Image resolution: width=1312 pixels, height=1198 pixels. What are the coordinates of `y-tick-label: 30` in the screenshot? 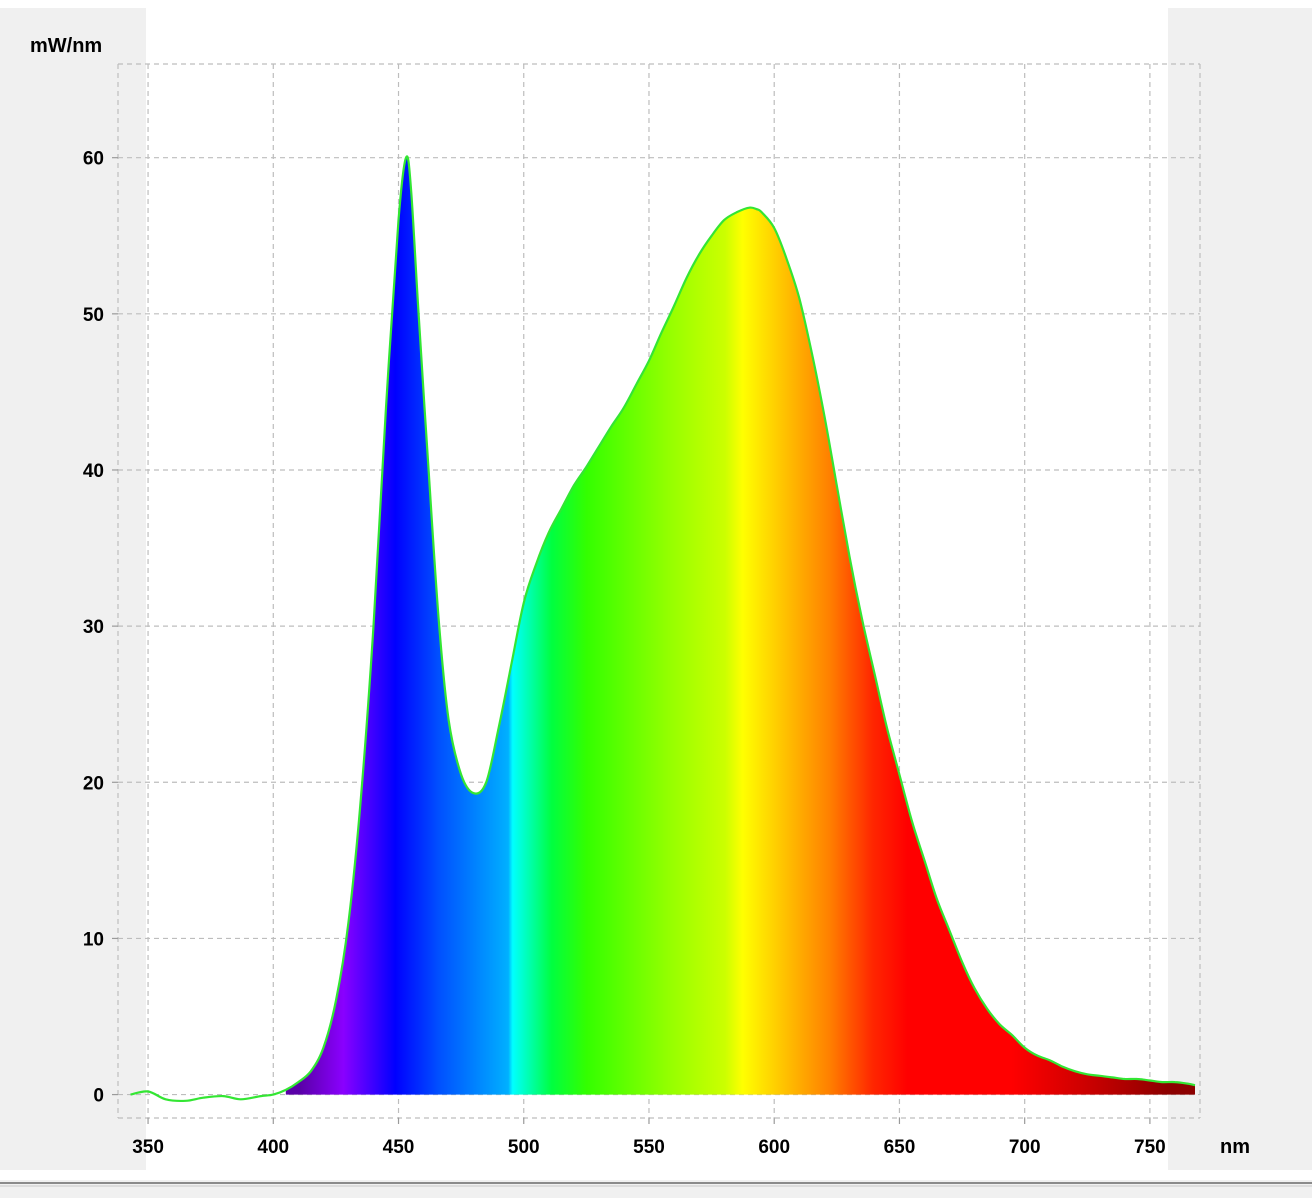 It's located at (93, 627).